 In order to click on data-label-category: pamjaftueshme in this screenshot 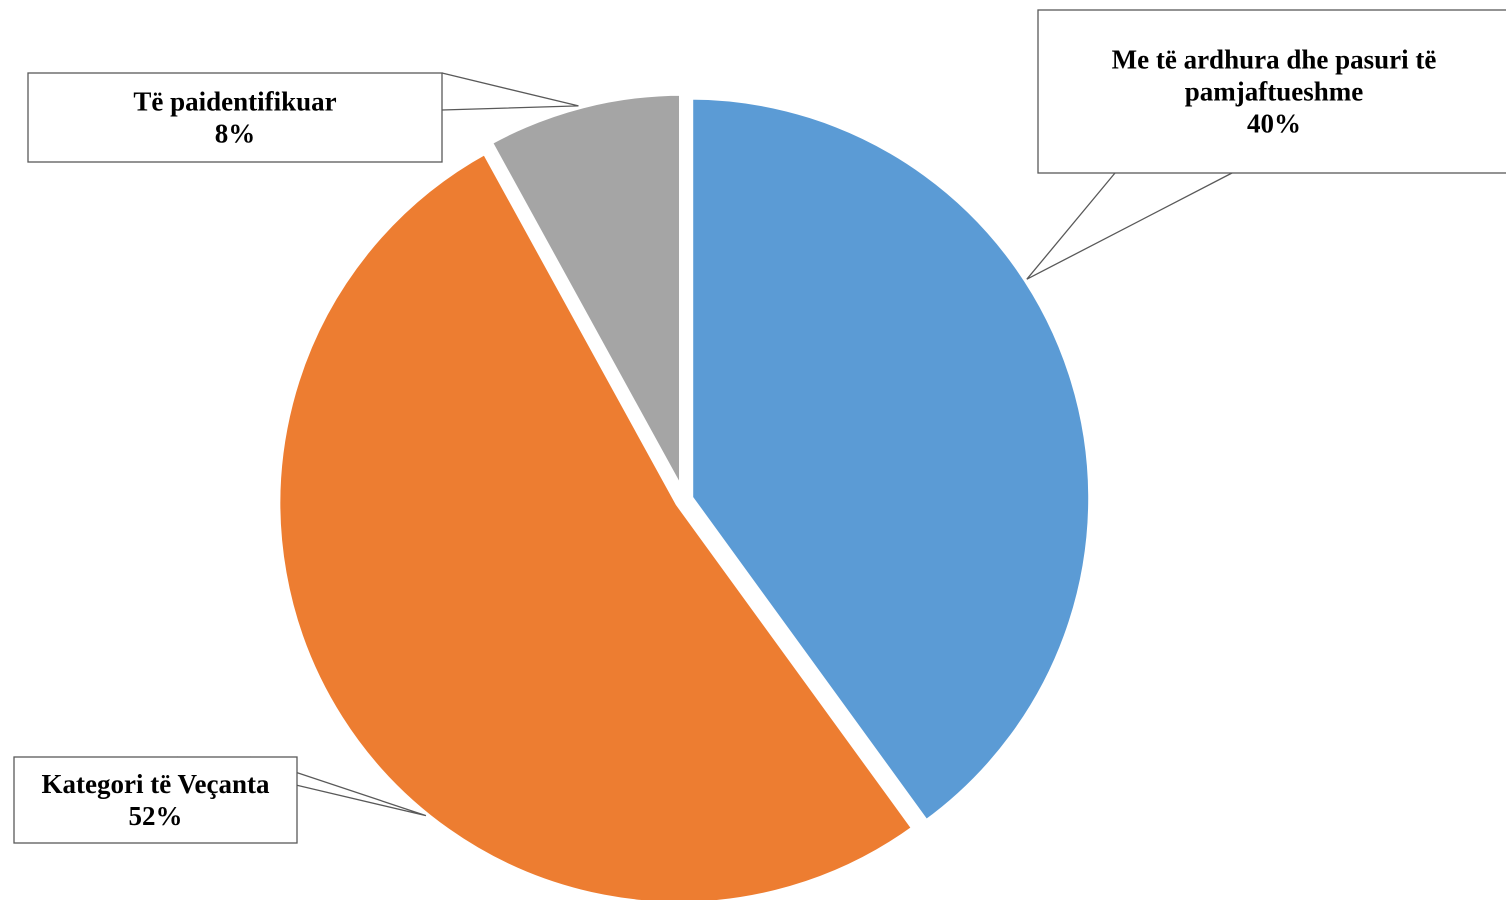, I will do `click(1274, 91)`.